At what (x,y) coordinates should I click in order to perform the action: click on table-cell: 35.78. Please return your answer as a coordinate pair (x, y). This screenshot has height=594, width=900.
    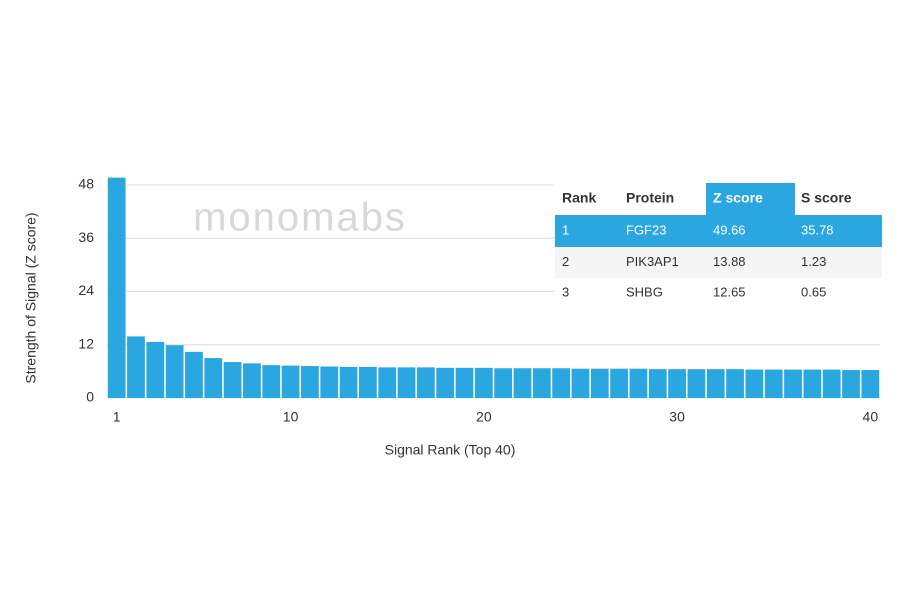
    Looking at the image, I should click on (817, 229).